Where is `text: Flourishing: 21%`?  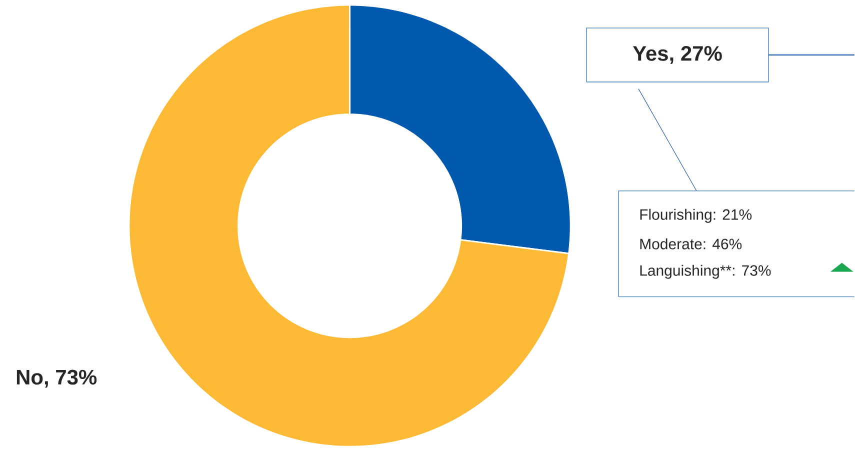 text: Flourishing: 21% is located at coordinates (696, 216).